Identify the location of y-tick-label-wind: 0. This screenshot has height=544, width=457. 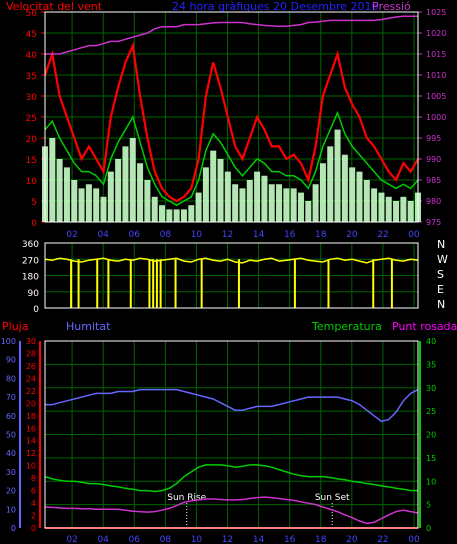
(34, 224).